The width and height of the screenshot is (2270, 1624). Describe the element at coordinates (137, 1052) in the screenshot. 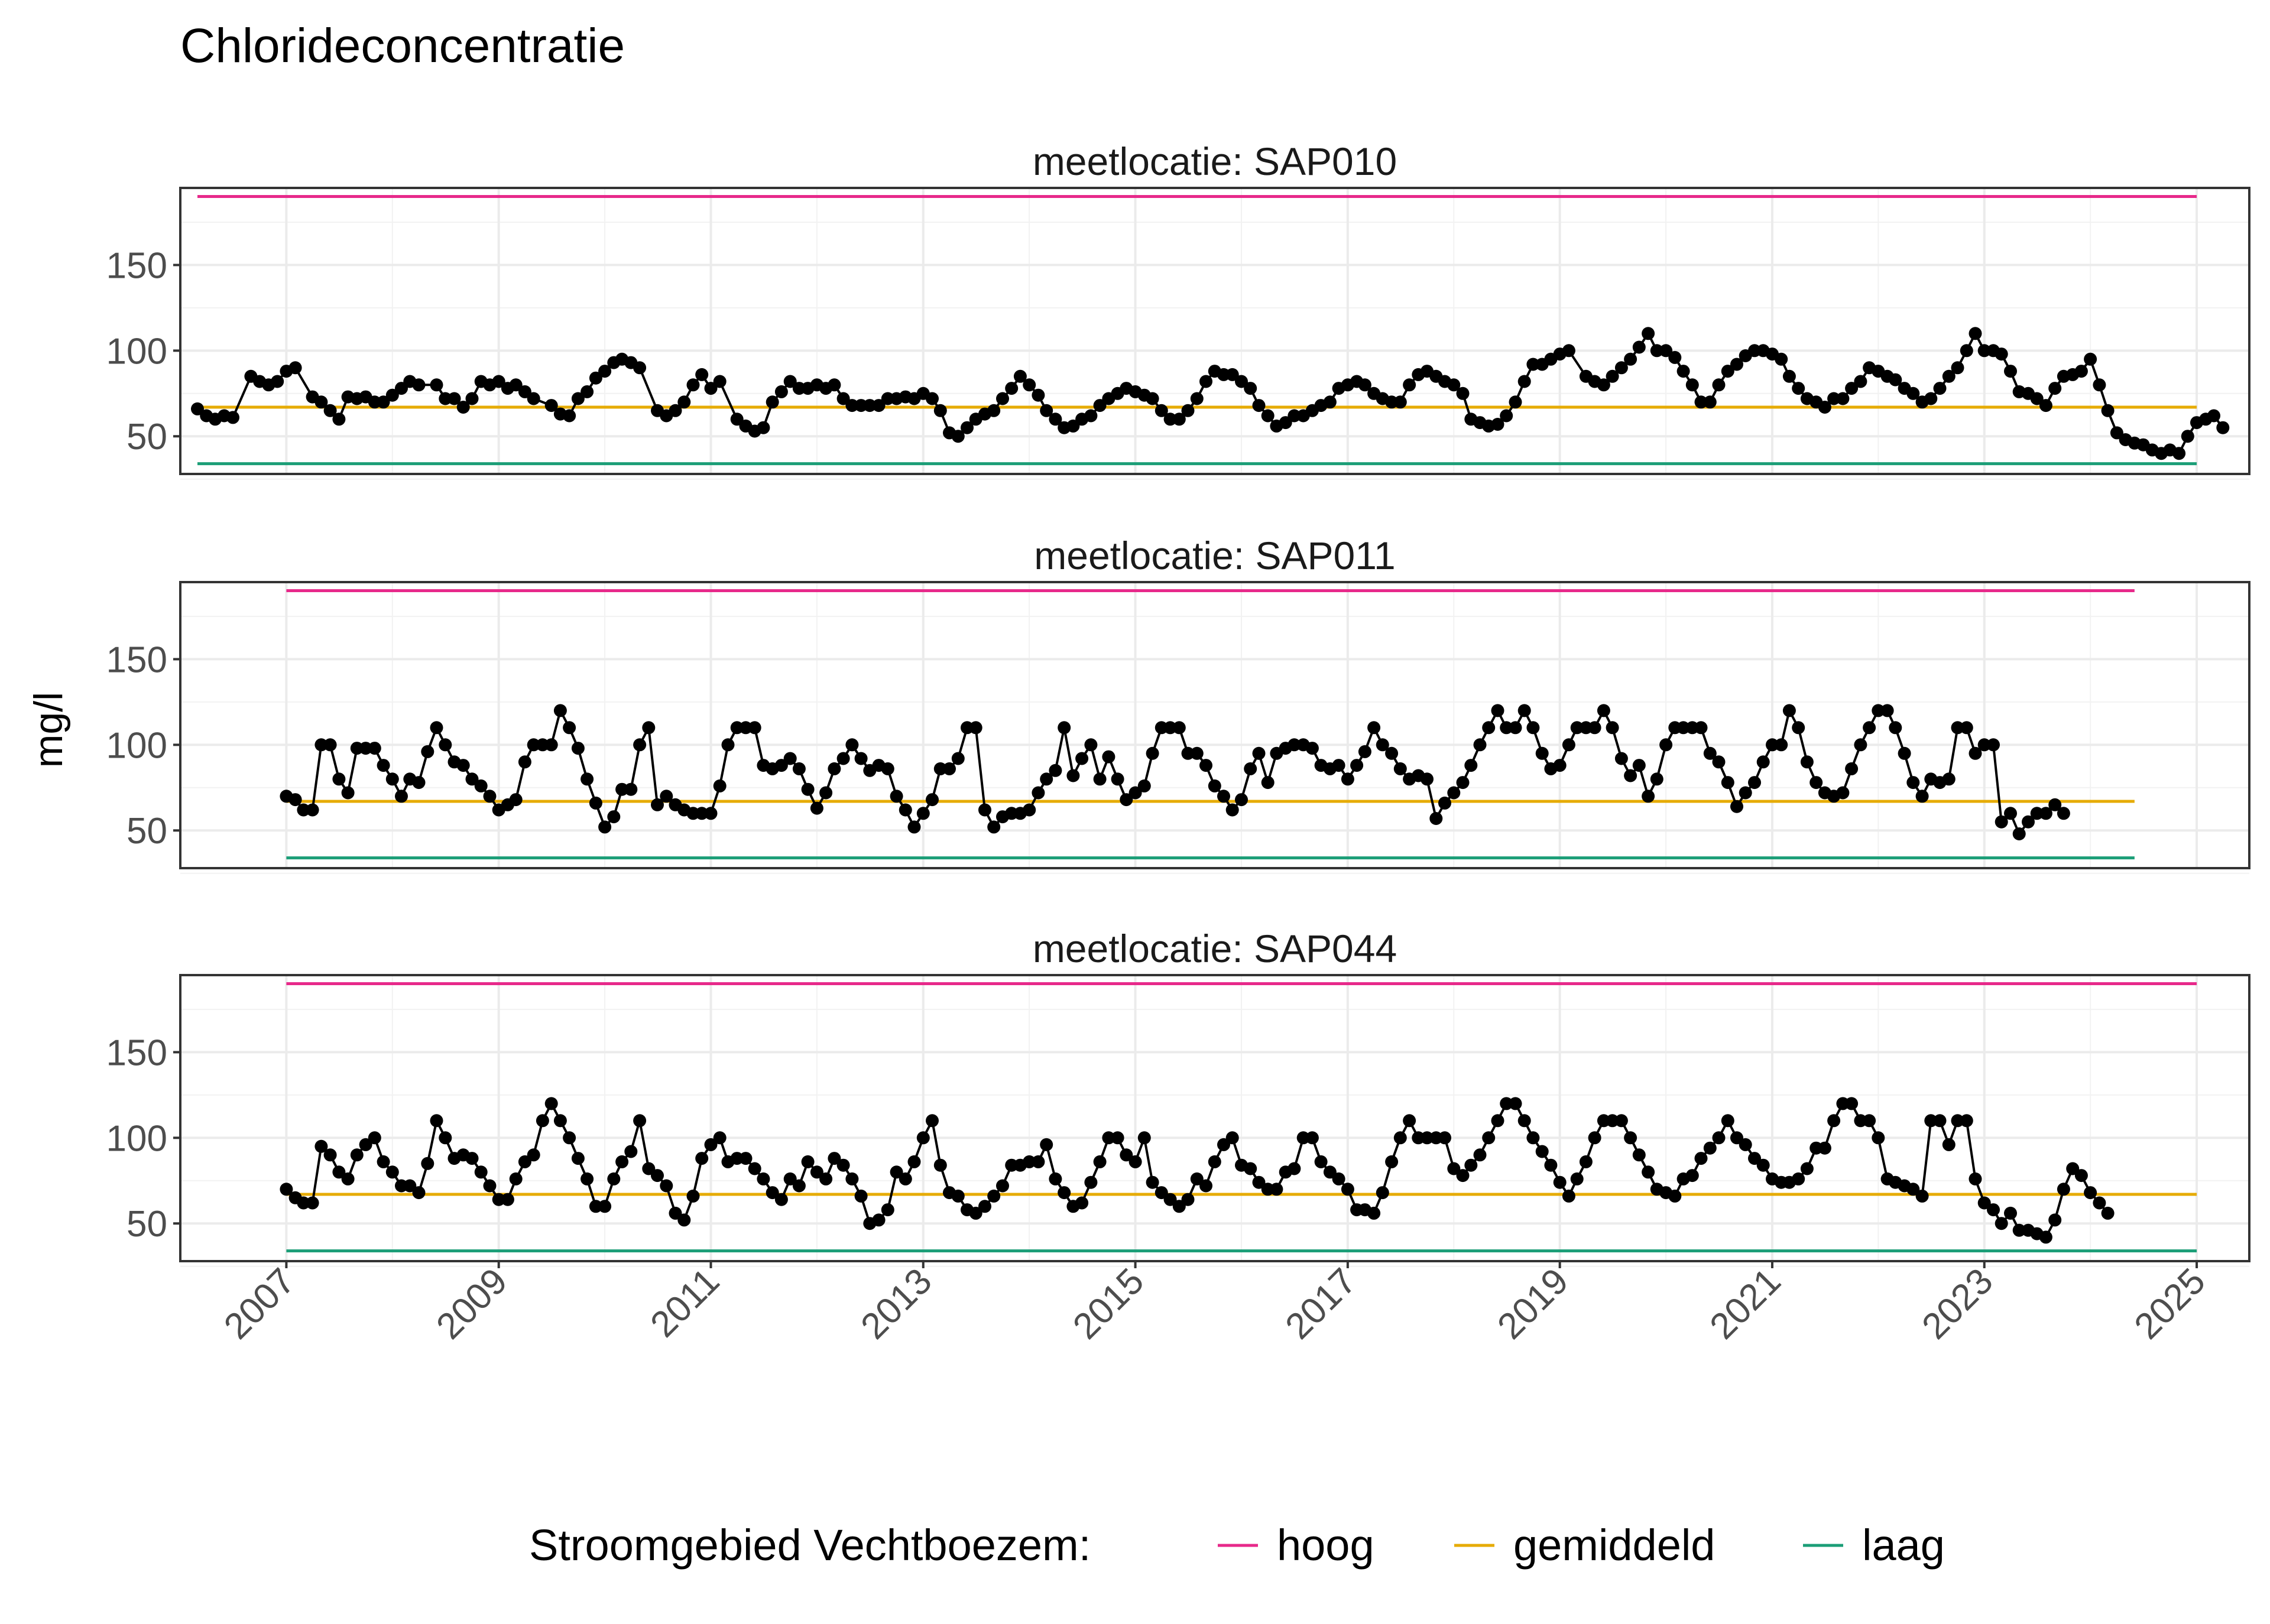

I see `y-tick-label: 150` at that location.